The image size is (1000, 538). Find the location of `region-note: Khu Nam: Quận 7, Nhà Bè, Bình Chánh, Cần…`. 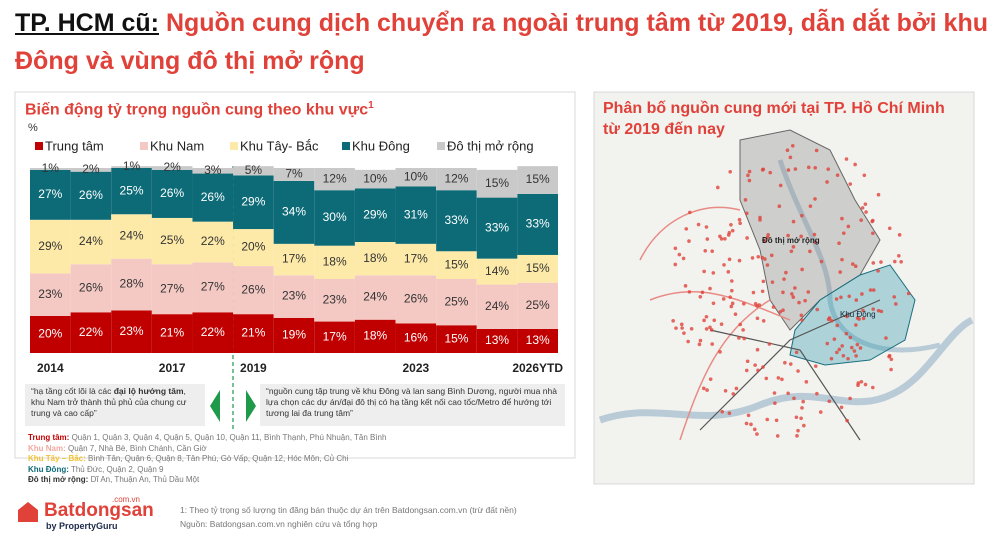

region-note: Khu Nam: Quận 7, Nhà Bè, Bình Chánh, Cần… is located at coordinates (207, 449).